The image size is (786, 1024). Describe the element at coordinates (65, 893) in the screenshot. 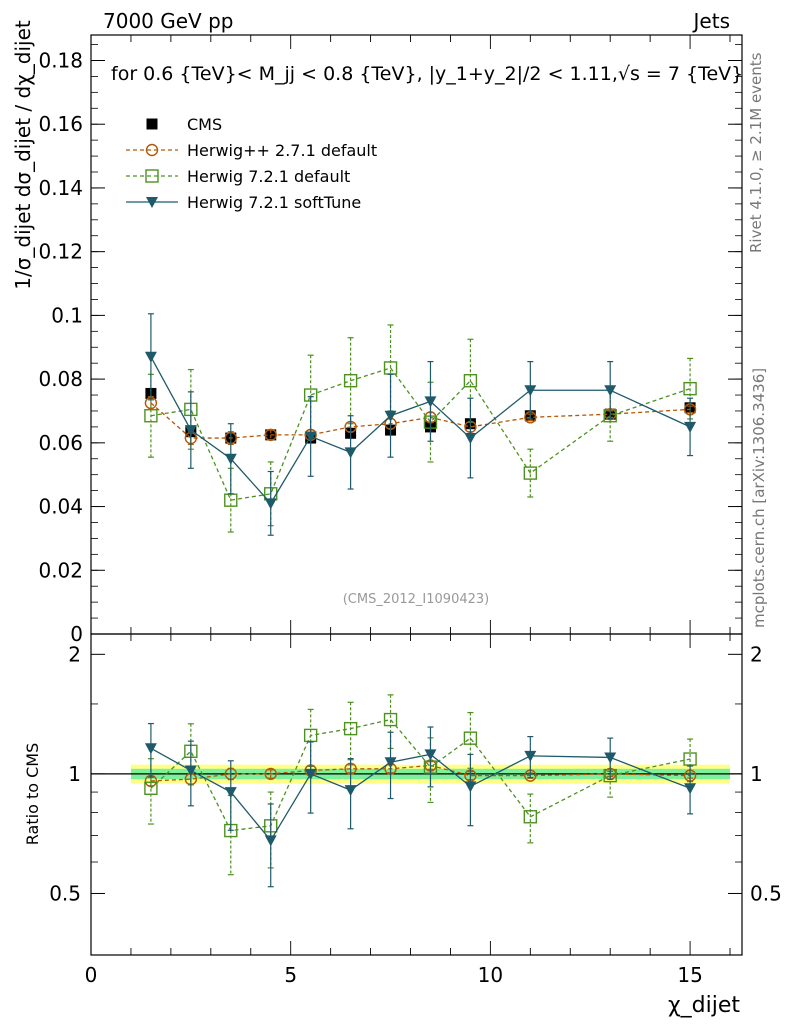

I see `ratio-tick-label: 0.5` at that location.